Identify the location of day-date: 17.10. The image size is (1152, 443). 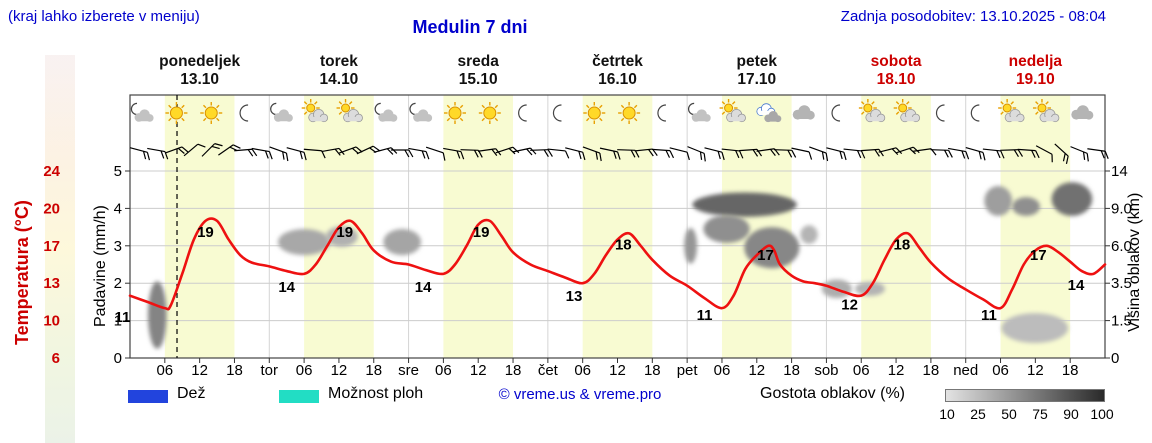
(757, 79).